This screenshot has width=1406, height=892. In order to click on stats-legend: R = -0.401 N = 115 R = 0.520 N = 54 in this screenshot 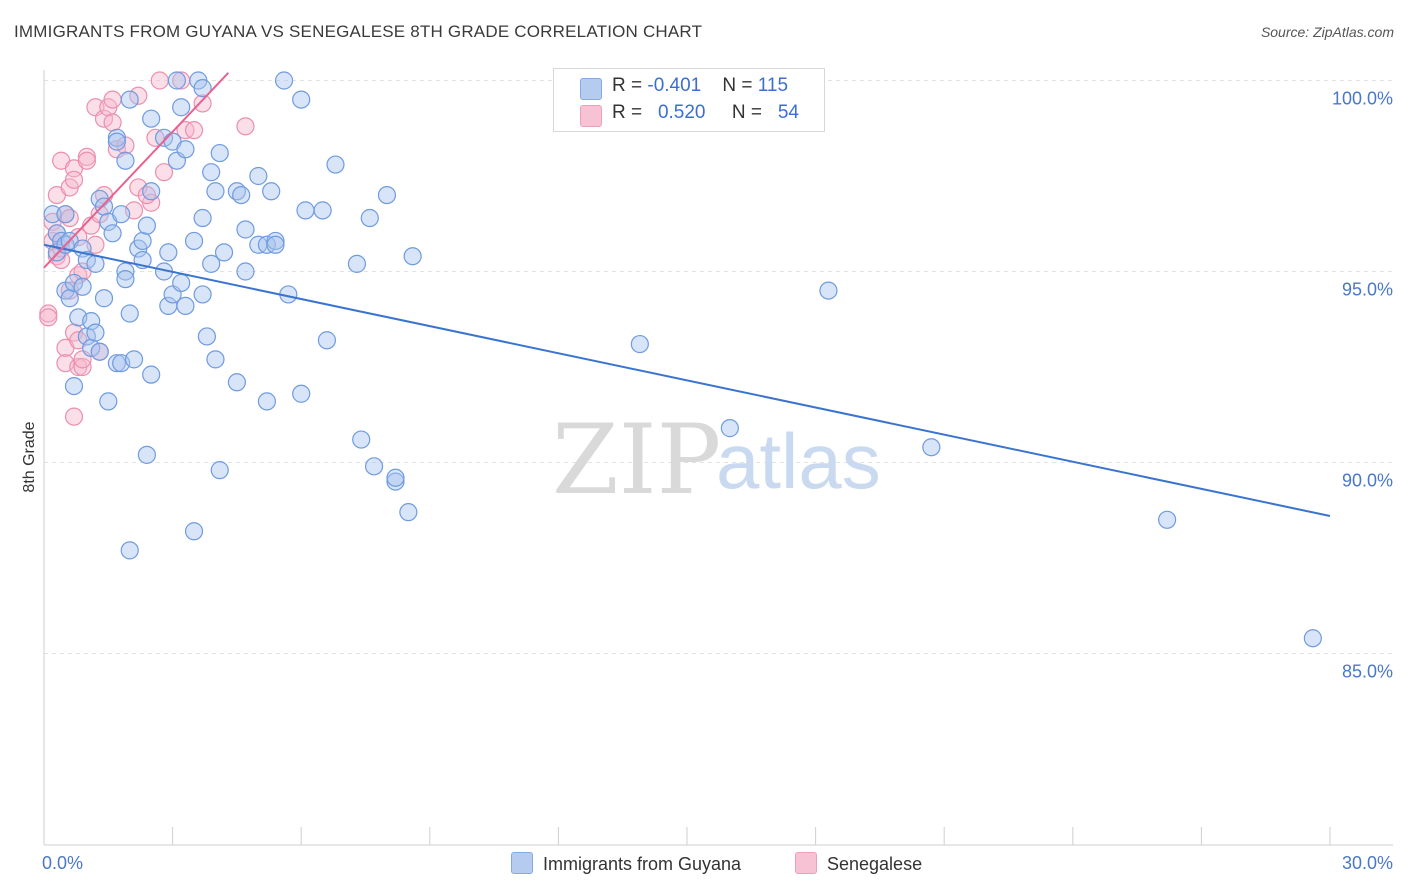, I will do `click(689, 100)`.